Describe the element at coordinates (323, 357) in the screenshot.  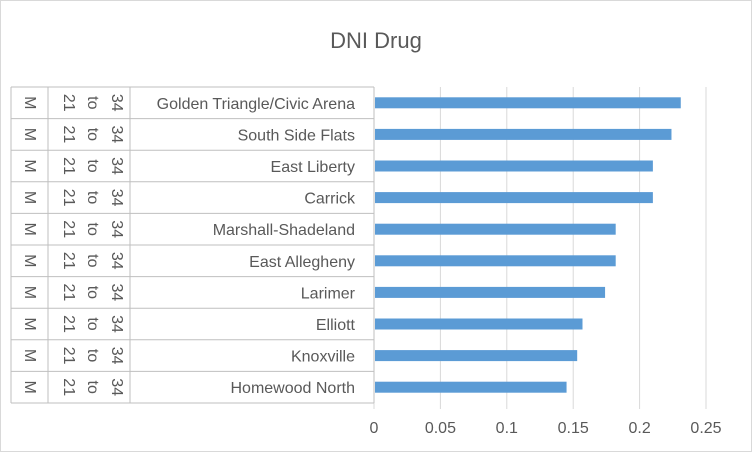
I see `category-label: Knoxville` at that location.